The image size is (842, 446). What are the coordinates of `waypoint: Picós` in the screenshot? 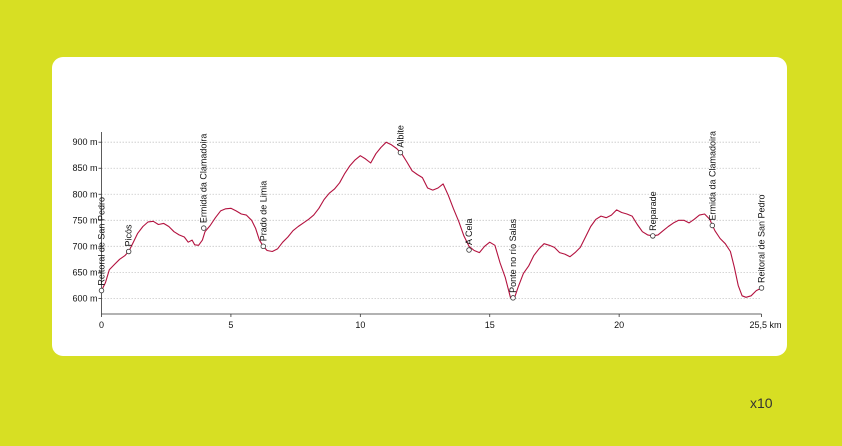 It's located at (129, 239).